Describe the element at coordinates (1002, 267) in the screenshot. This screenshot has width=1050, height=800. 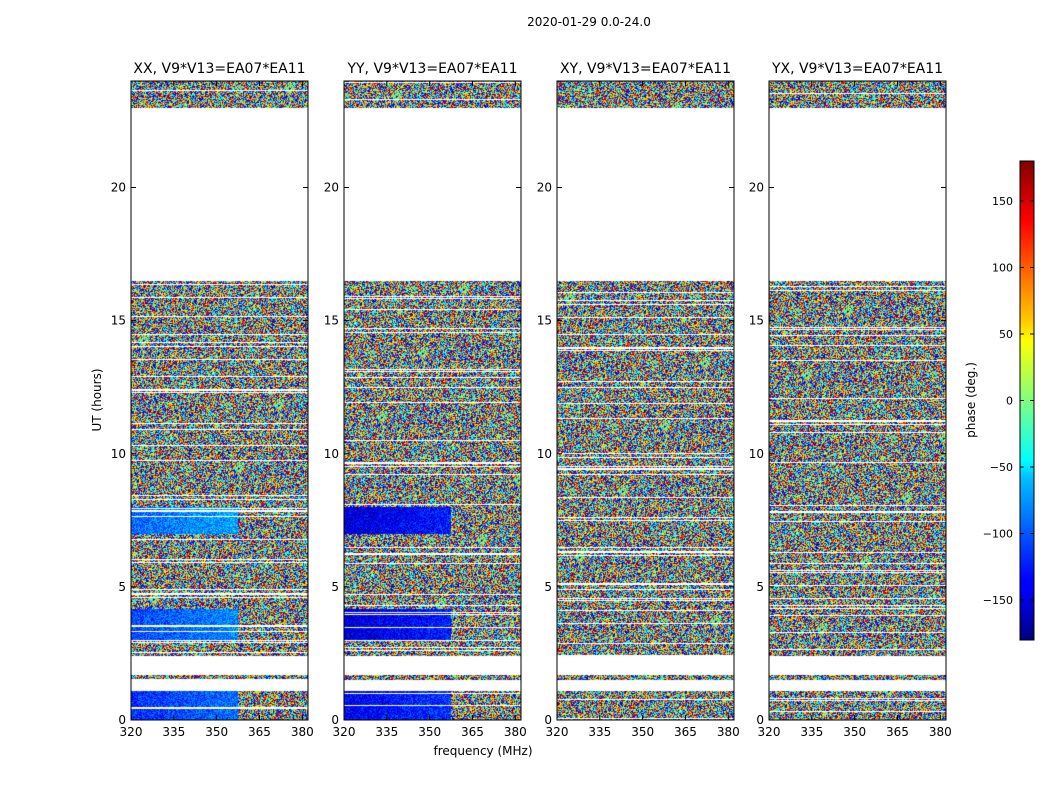
I see `colorbar-tick-label: 100` at that location.